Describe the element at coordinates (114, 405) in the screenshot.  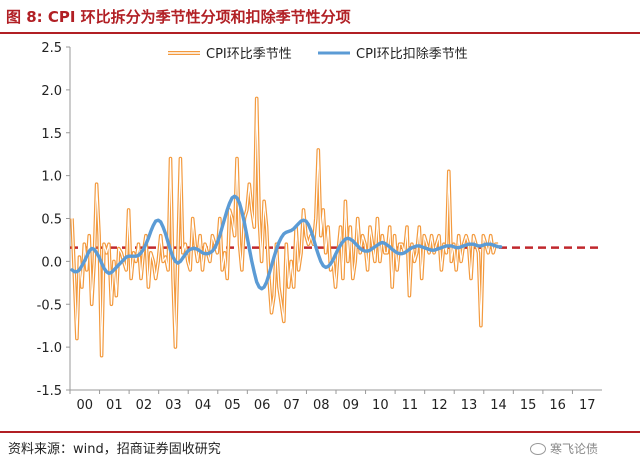
I see `x-tick-label: 01` at that location.